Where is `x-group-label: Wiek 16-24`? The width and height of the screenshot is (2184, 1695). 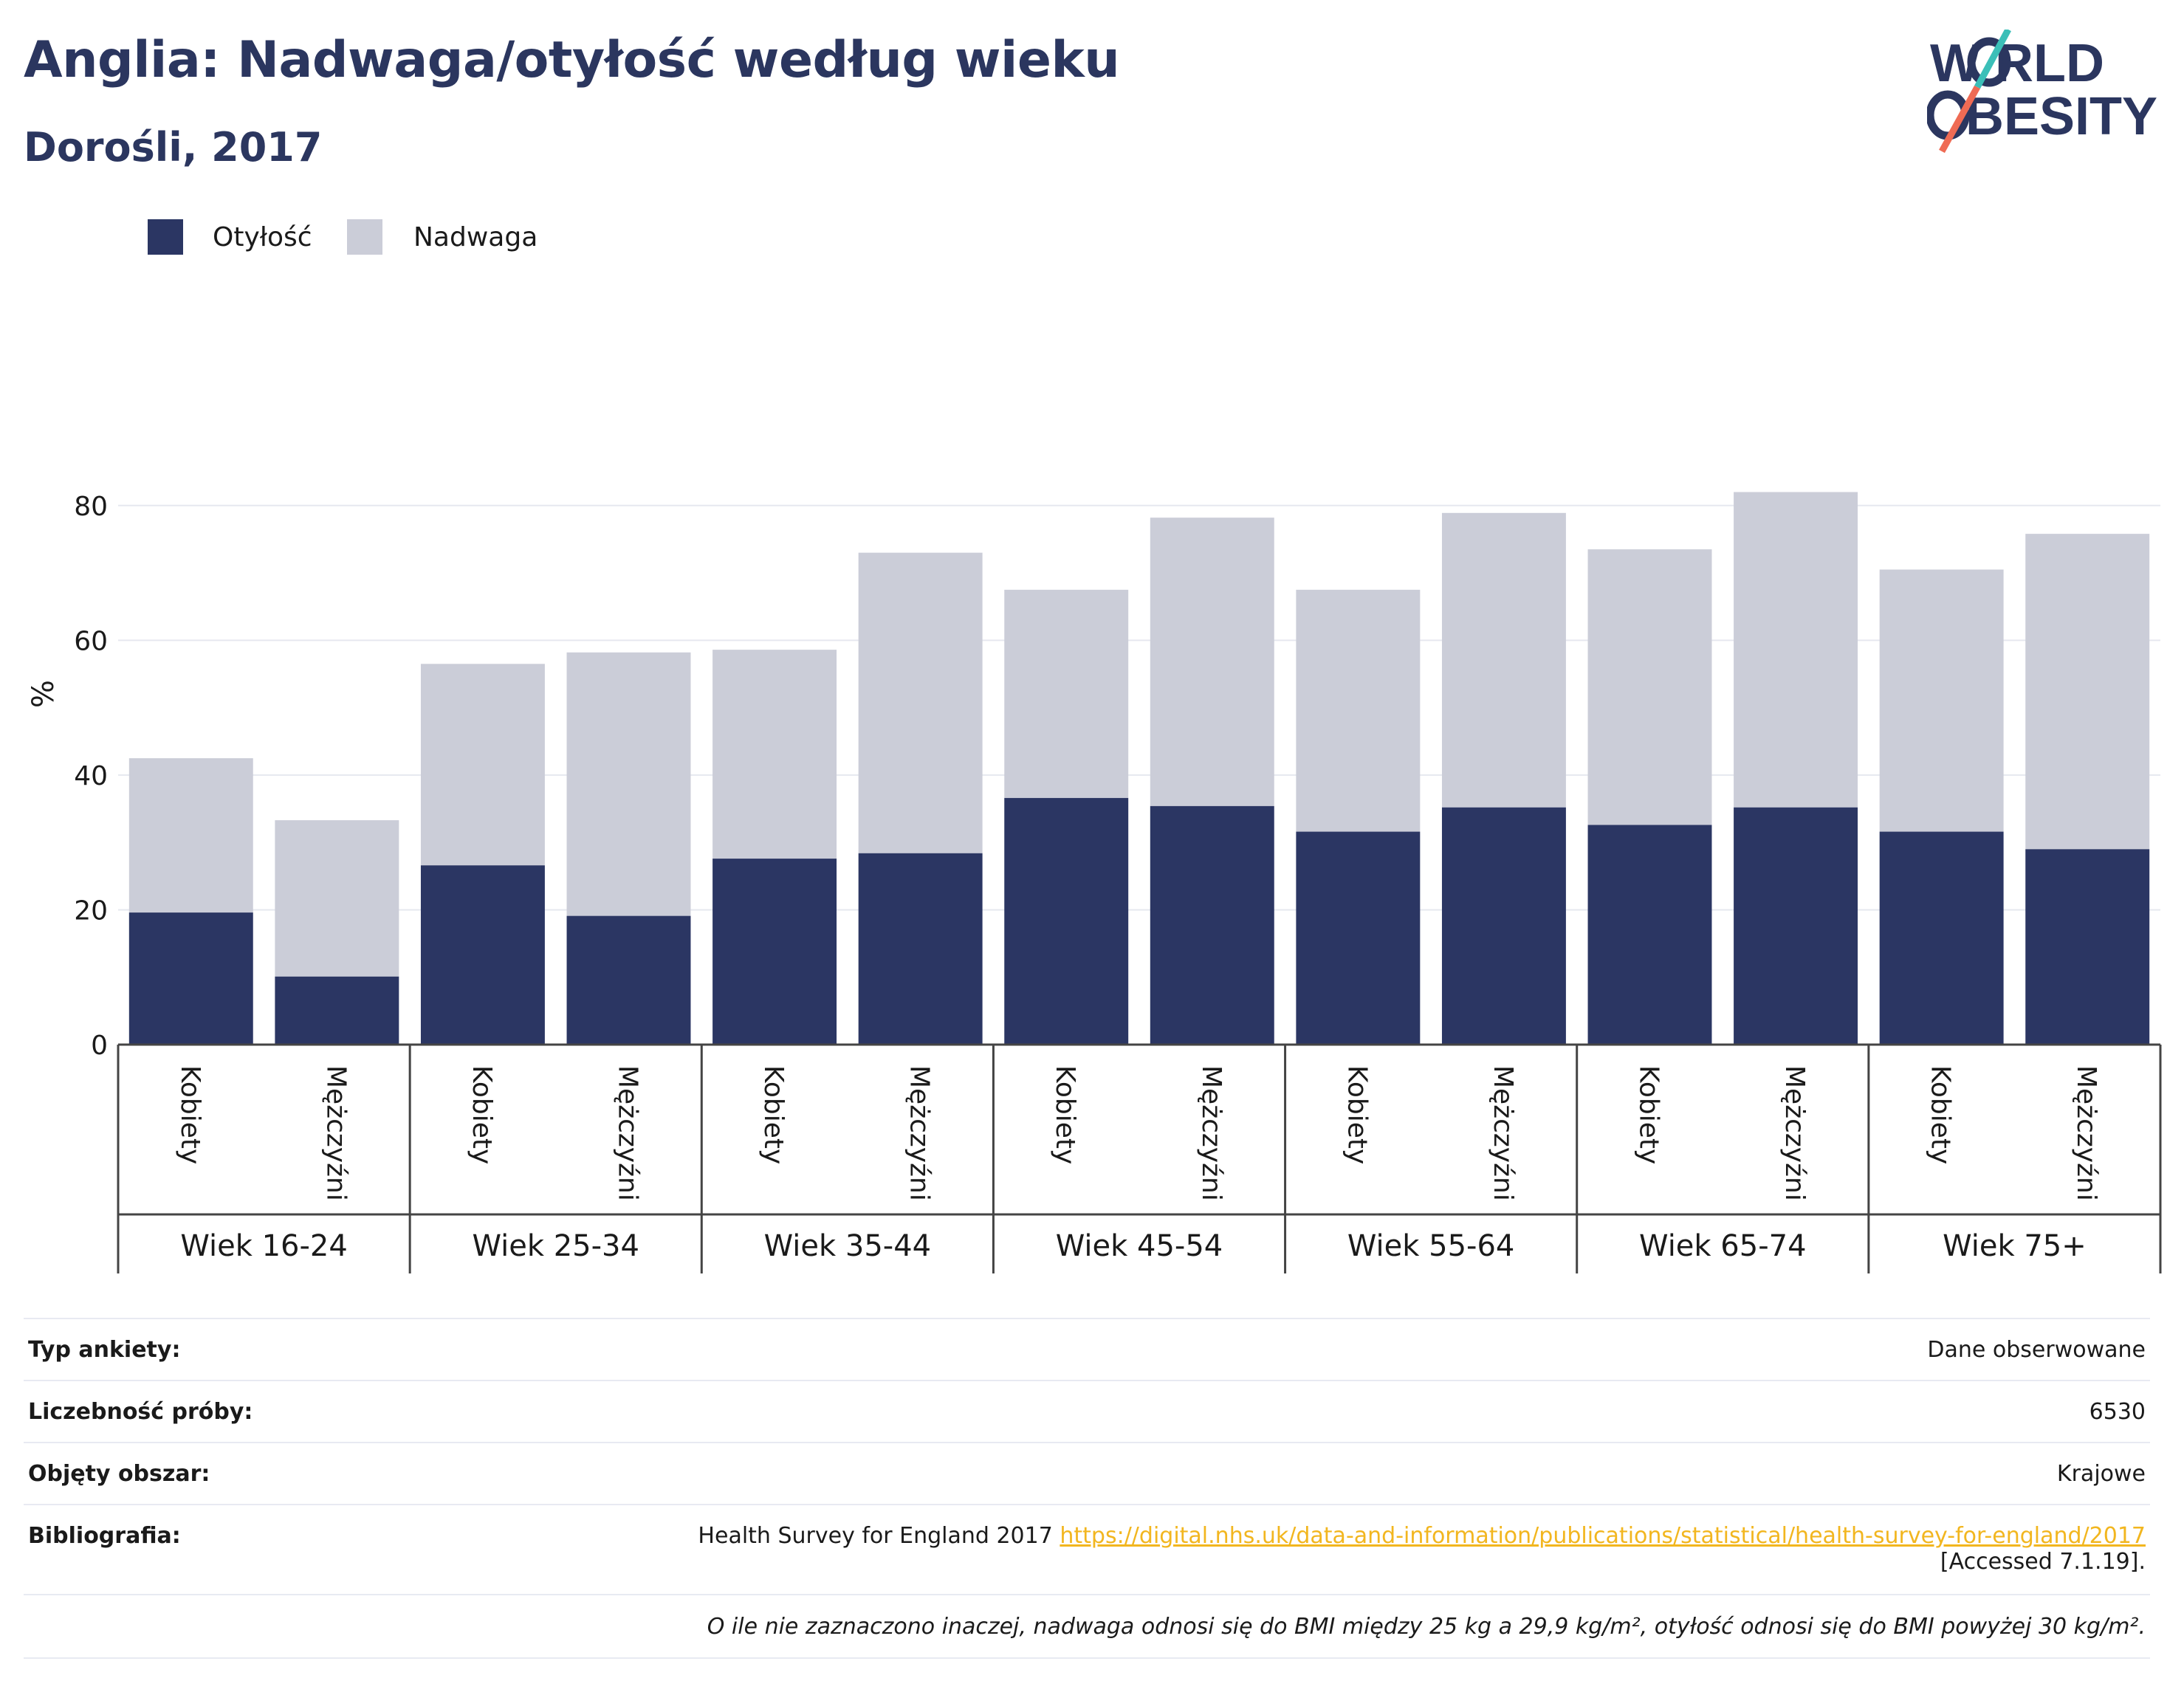 x-group-label: Wiek 16-24 is located at coordinates (264, 1246).